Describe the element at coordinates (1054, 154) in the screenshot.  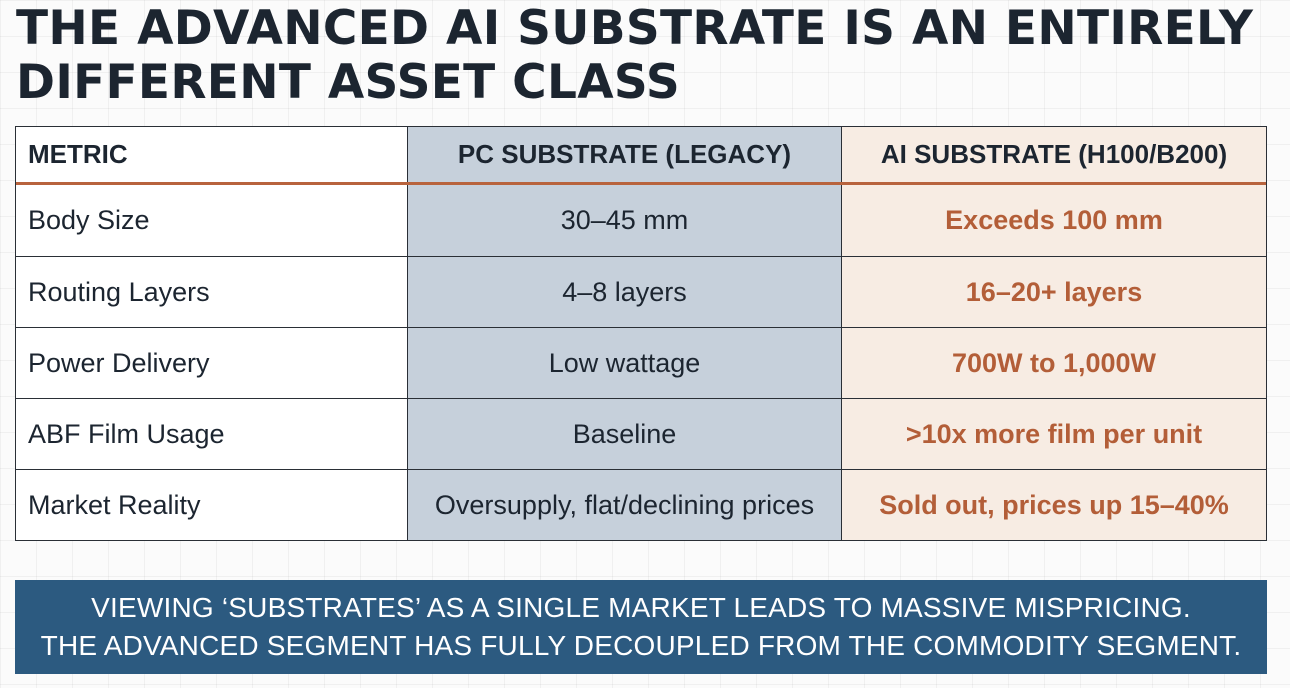
I see `header-ai-substrate: AI SUBSTRATE (H100/B200)` at that location.